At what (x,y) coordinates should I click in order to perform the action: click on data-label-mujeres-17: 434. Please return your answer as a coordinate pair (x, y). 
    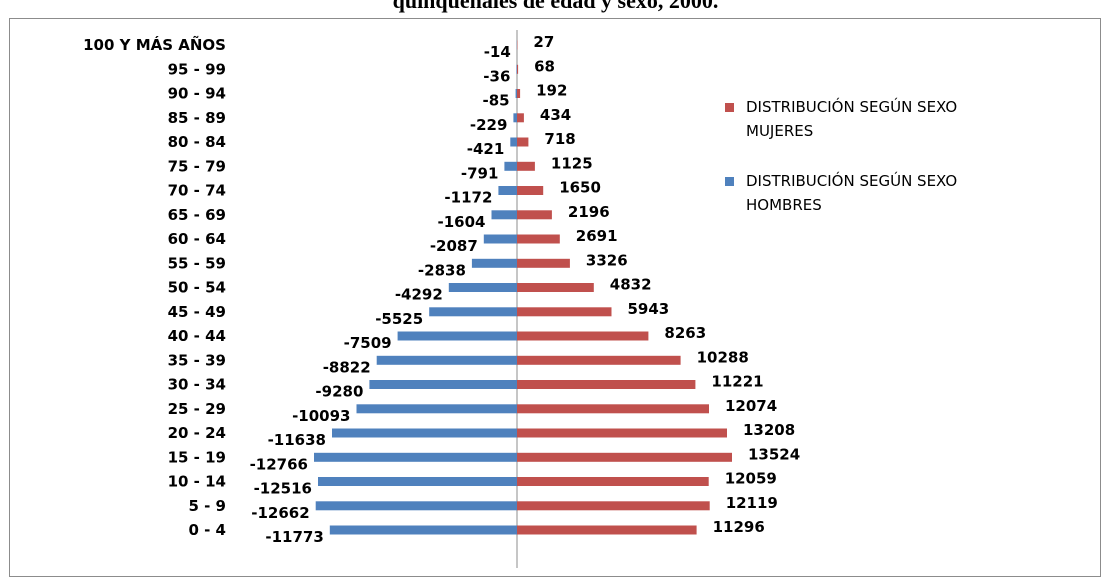
    Looking at the image, I should click on (555, 115).